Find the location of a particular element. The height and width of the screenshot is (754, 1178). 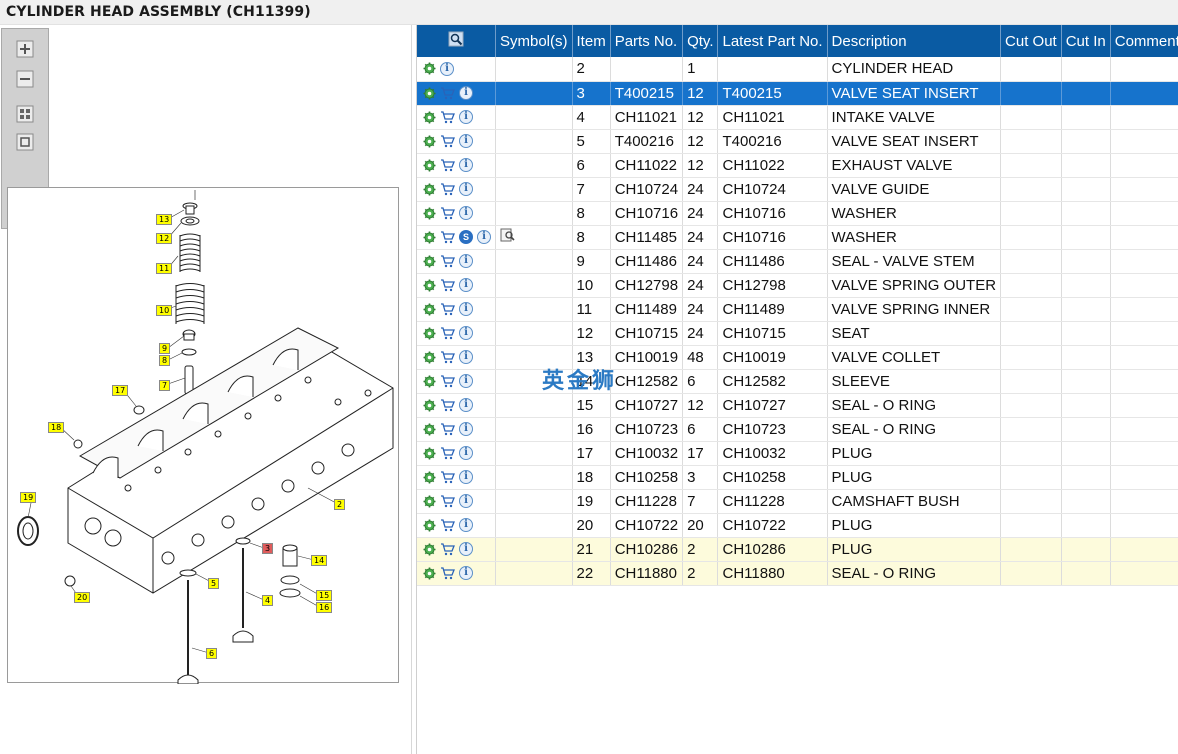

table-row: i 13 CH10019 48 CH10019 VALVE COLLET is located at coordinates (797, 357).